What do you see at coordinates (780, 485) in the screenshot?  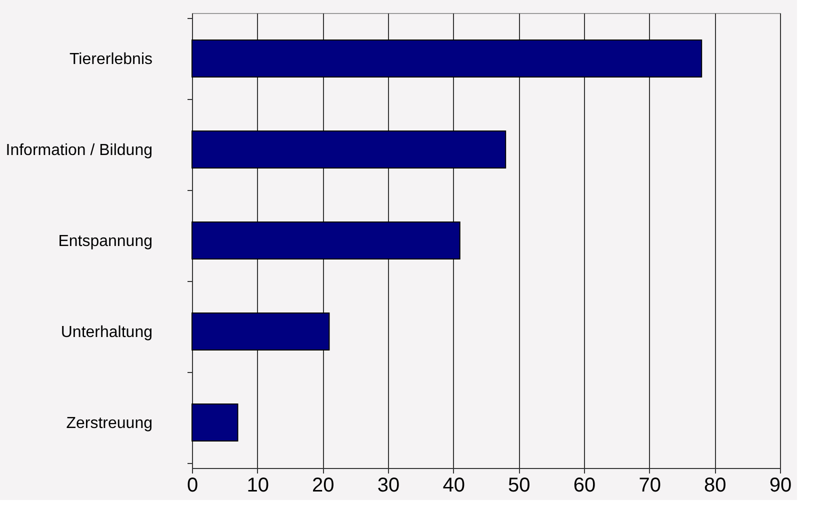 I see `x-tick-label: 90` at bounding box center [780, 485].